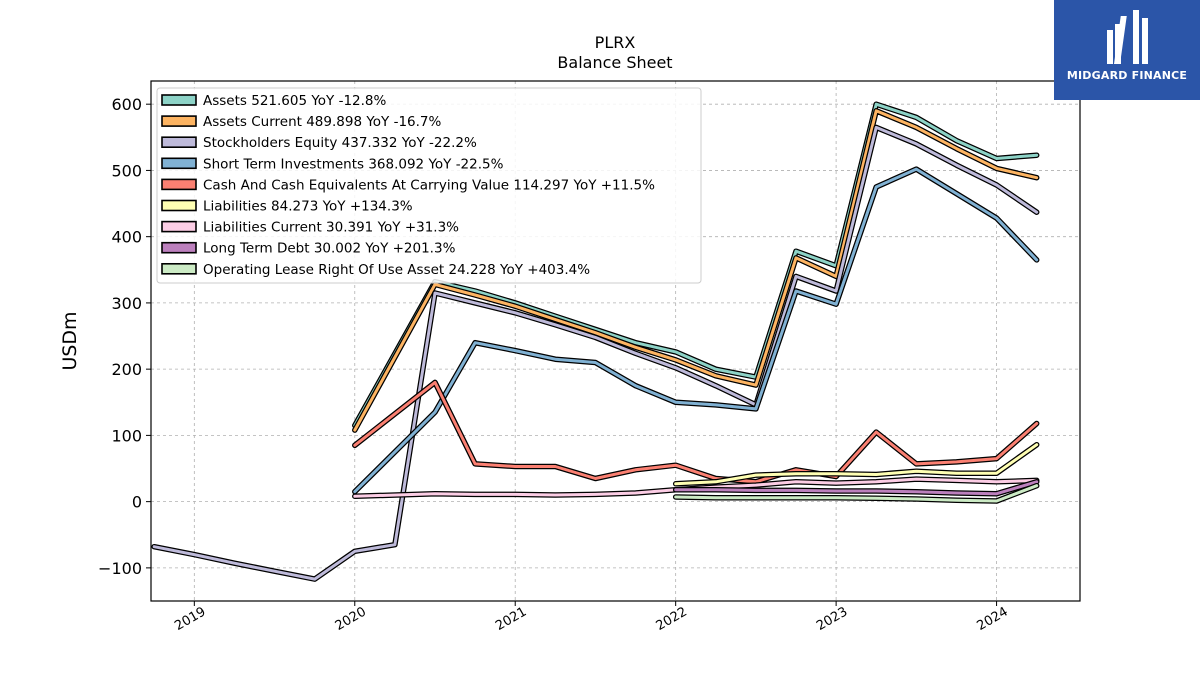 This screenshot has width=1200, height=675. I want to click on legend-swatch-long-term-debt, so click(179, 247).